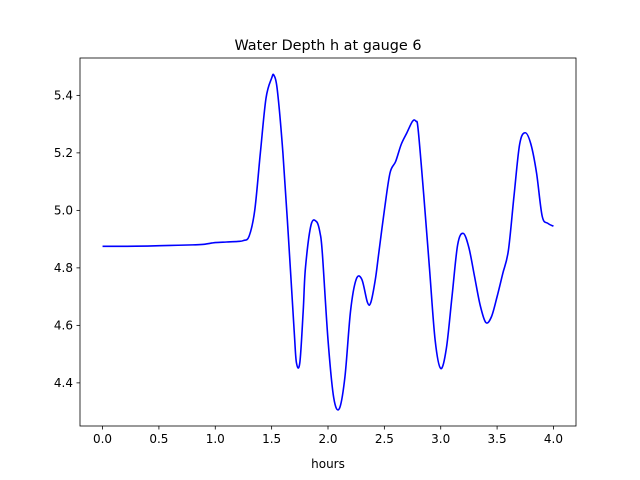 This screenshot has height=480, width=640. I want to click on y-tick-label: 4.4, so click(63, 383).